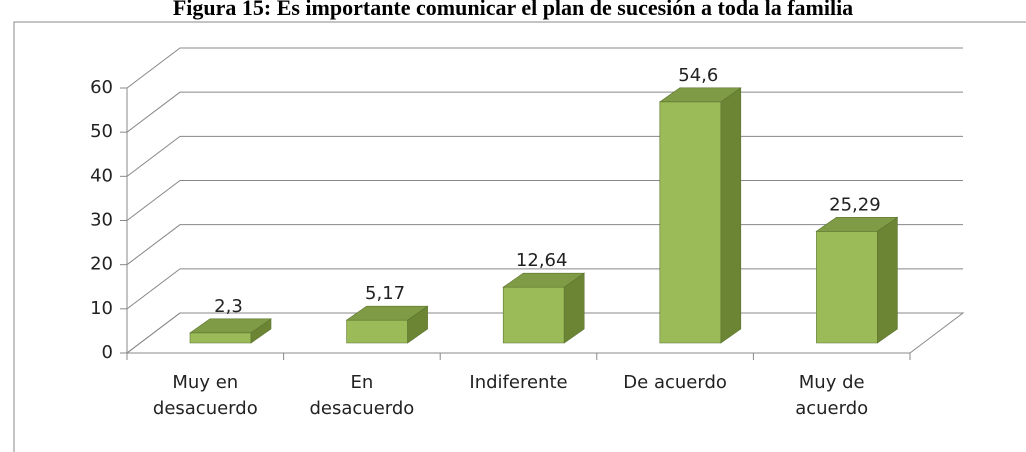 The width and height of the screenshot is (1026, 452). I want to click on x-tick-label: Muy en desacuerdo, so click(205, 395).